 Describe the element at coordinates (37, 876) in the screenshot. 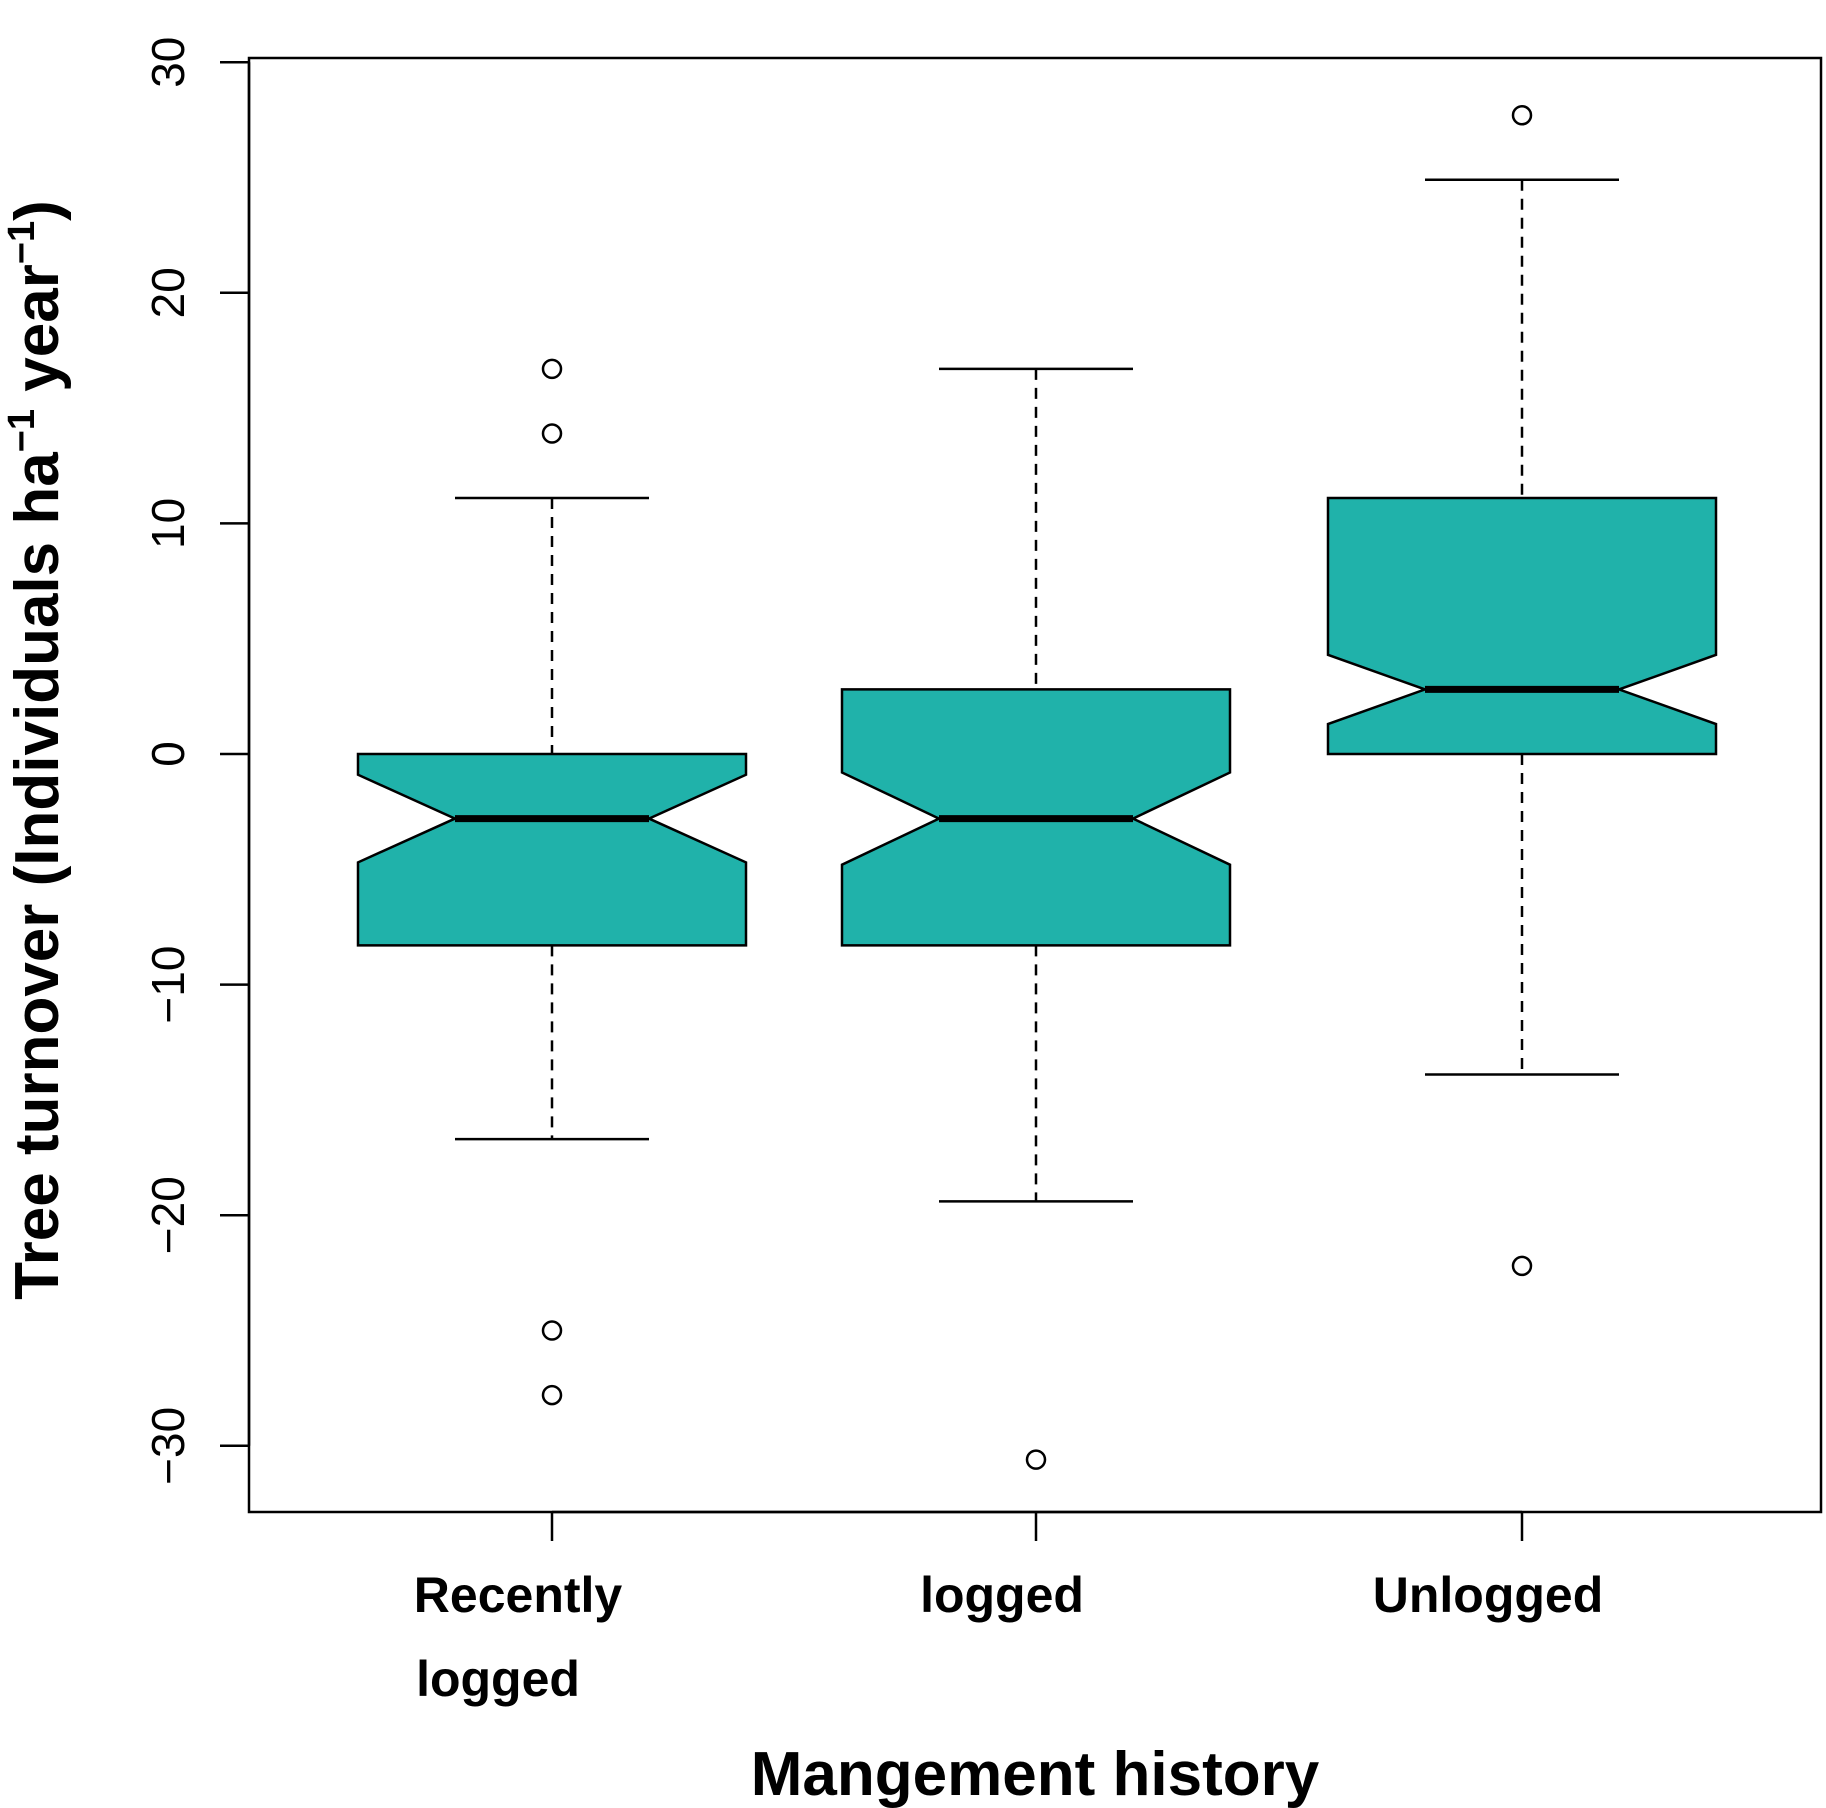

I see `y-axis-title-main: Tree turnover (Individuals ha` at that location.